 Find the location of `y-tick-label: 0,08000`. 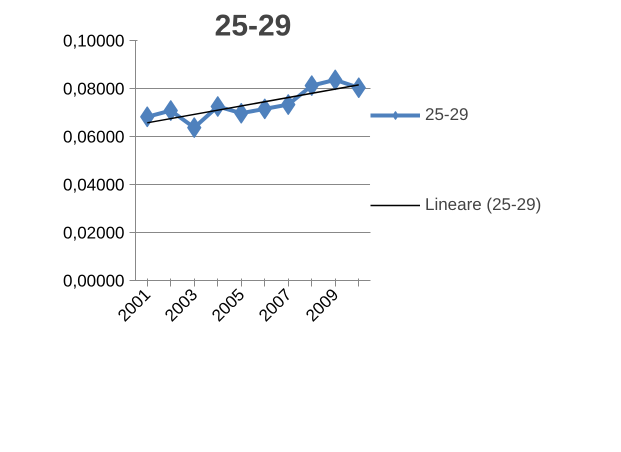

y-tick-label: 0,08000 is located at coordinates (93, 89).